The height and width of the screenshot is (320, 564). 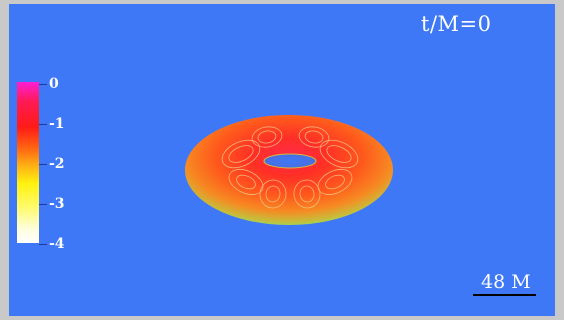 What do you see at coordinates (504, 295) in the screenshot?
I see `scale-bar` at bounding box center [504, 295].